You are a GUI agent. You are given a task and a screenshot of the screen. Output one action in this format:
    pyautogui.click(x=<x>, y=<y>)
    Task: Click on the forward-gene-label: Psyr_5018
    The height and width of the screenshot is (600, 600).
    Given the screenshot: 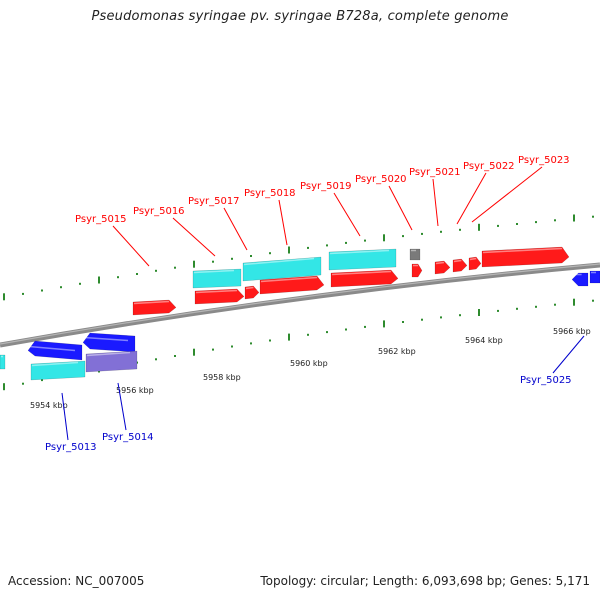 What is the action you would take?
    pyautogui.click(x=270, y=193)
    